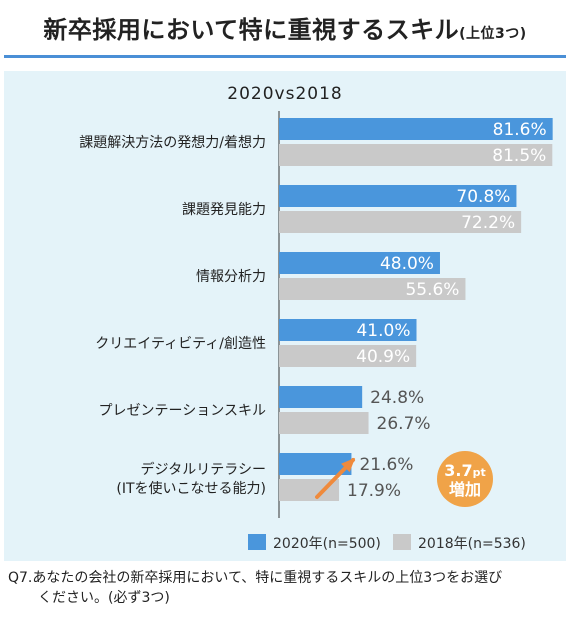 The width and height of the screenshot is (570, 623). I want to click on badge-number: 3.7, so click(458, 470).